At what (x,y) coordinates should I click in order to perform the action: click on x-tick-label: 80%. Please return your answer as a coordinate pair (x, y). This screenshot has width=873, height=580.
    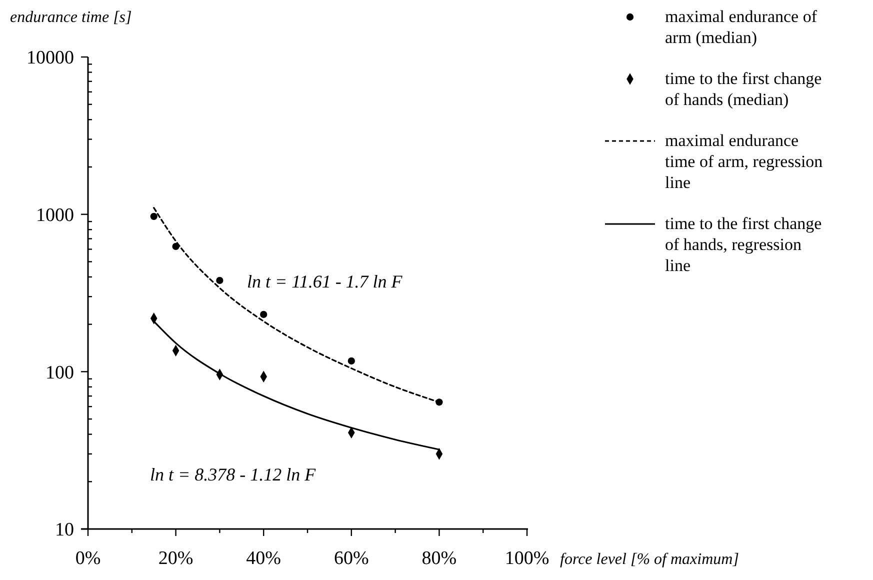
    Looking at the image, I should click on (439, 558).